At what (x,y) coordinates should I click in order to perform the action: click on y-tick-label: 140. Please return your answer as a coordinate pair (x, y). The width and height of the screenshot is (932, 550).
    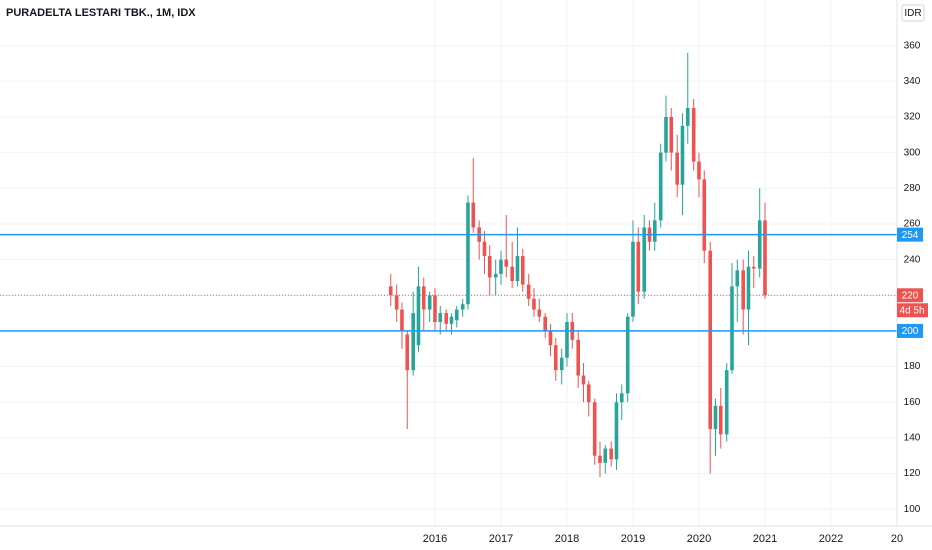
    Looking at the image, I should click on (912, 438).